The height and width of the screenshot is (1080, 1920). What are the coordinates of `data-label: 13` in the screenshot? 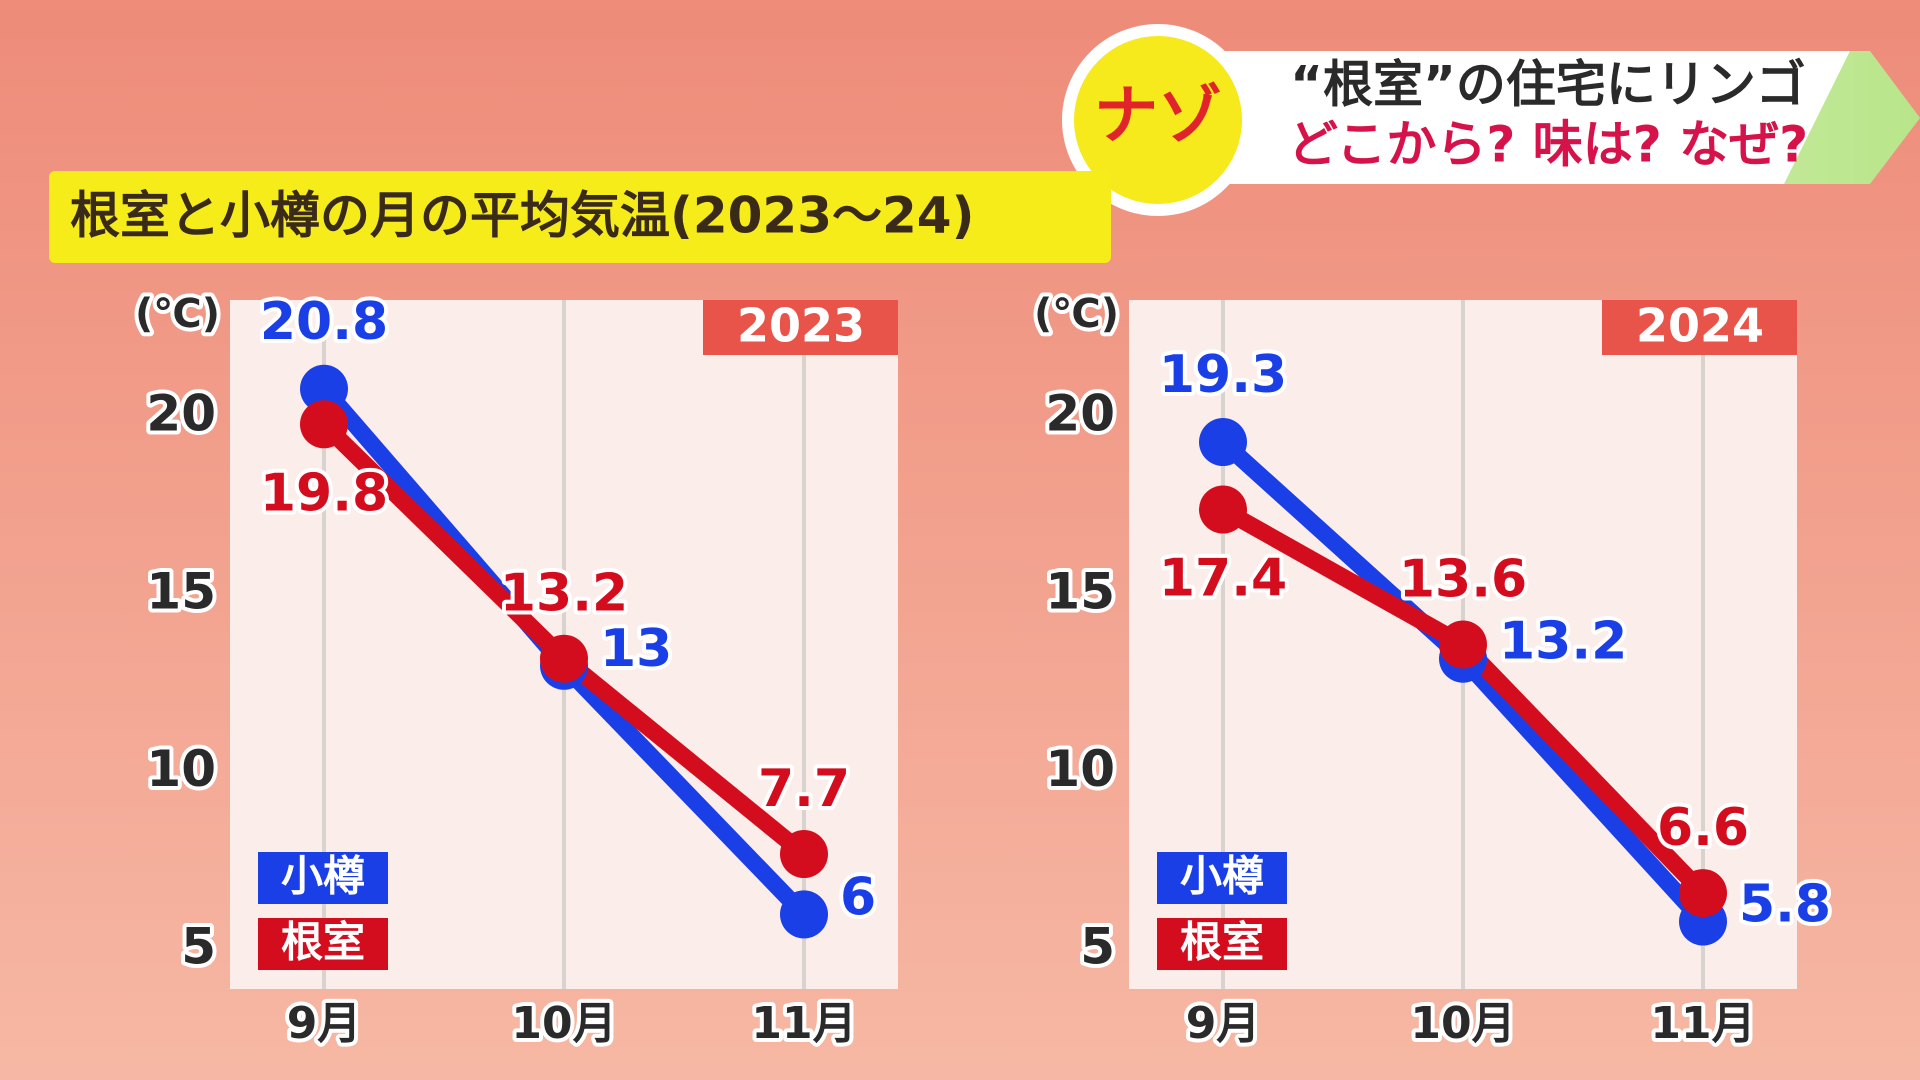 It's located at (636, 649).